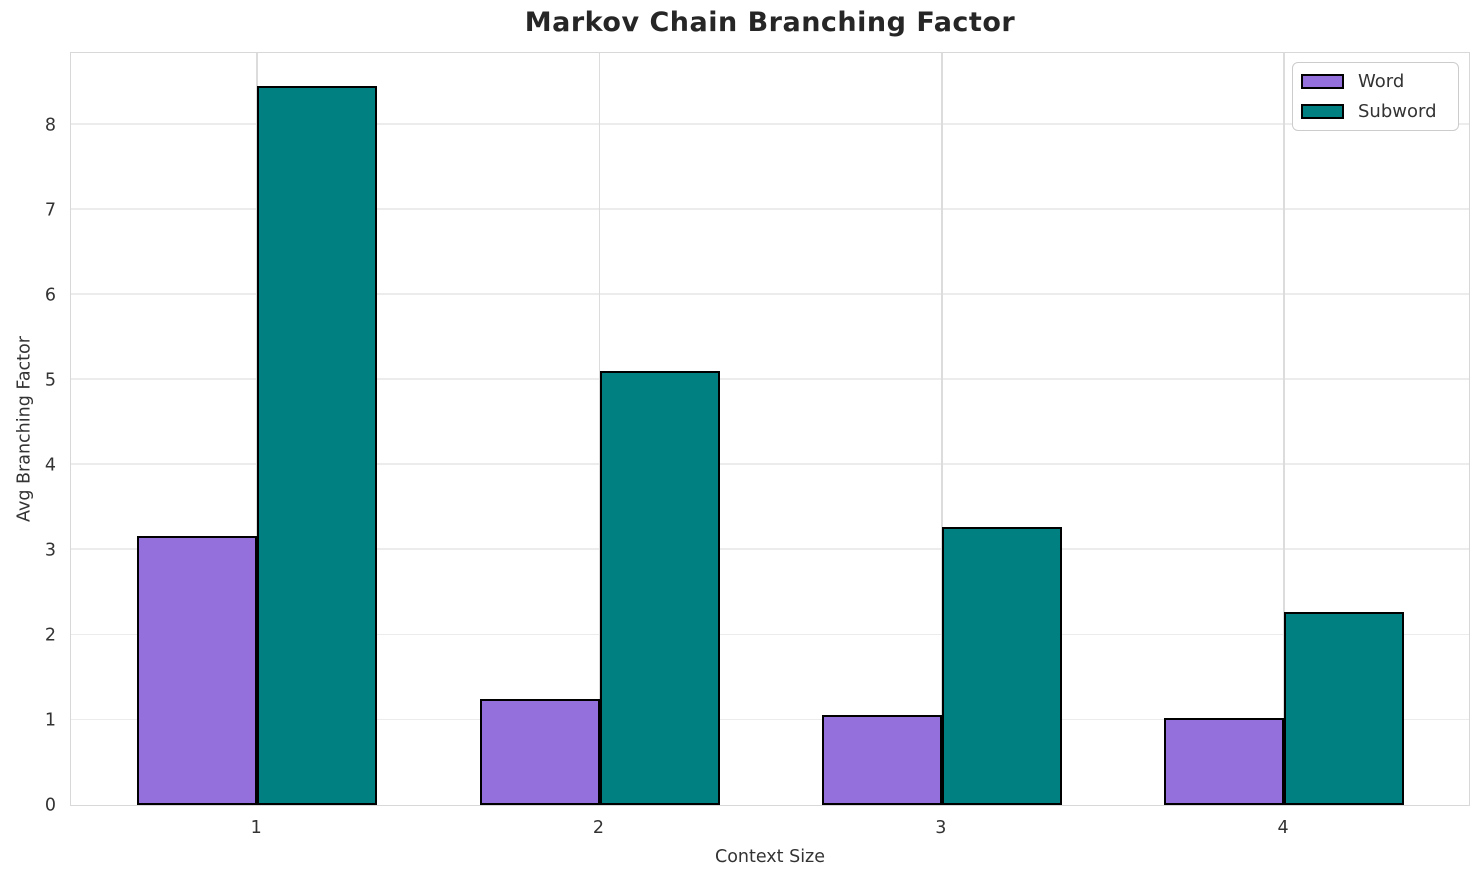  What do you see at coordinates (50, 805) in the screenshot?
I see `y-tick-label-0: 0` at bounding box center [50, 805].